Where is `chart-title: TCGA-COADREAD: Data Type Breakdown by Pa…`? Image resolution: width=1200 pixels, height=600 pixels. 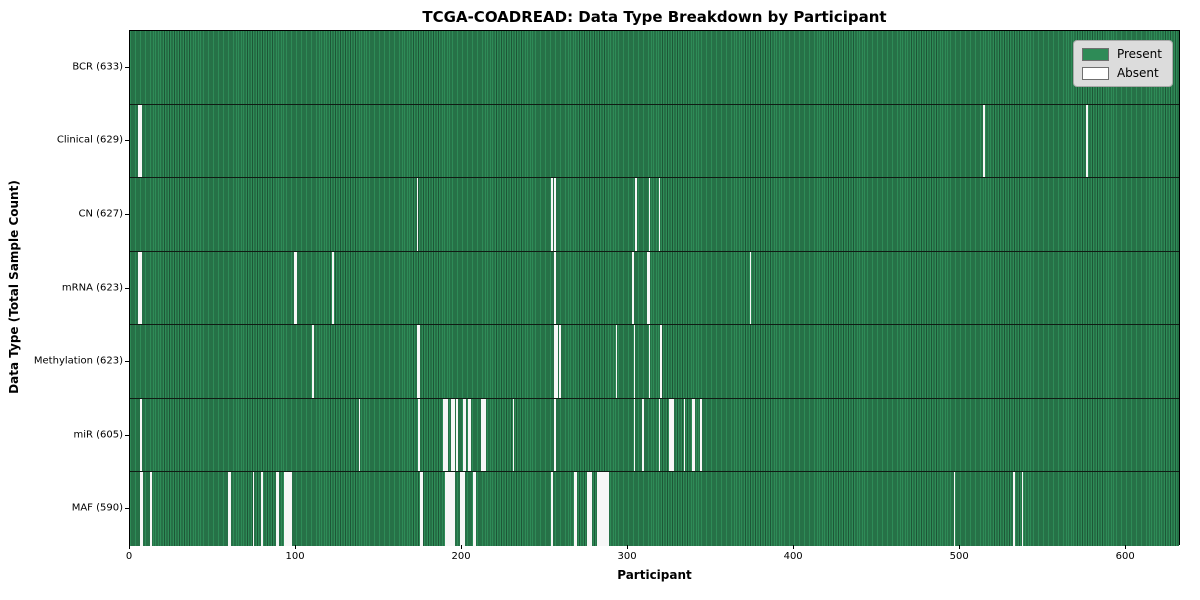
chart-title: TCGA-COADREAD: Data Type Breakdown by Pa… is located at coordinates (654, 17).